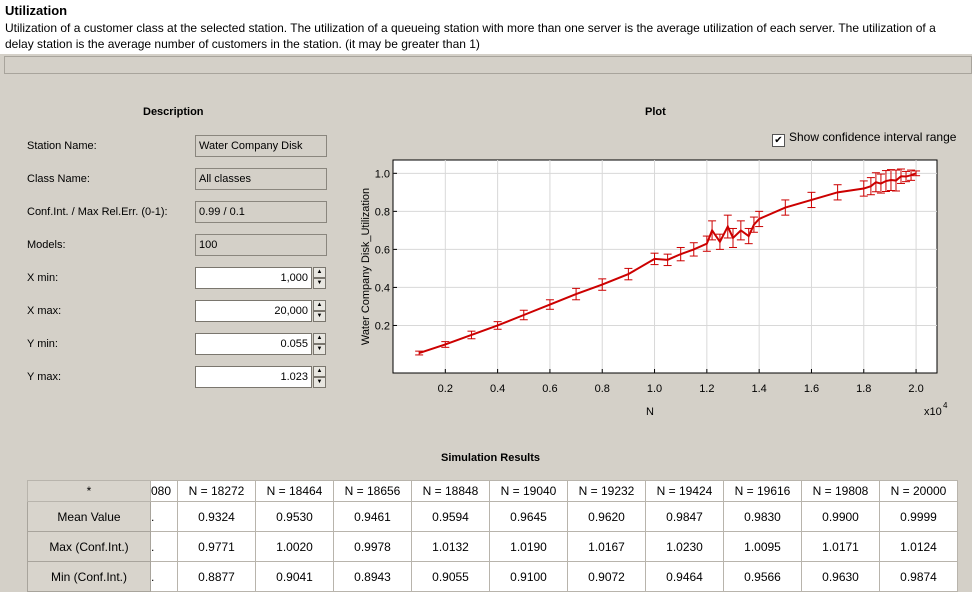  What do you see at coordinates (762, 576) in the screenshot?
I see `table-cell: 0.9566` at bounding box center [762, 576].